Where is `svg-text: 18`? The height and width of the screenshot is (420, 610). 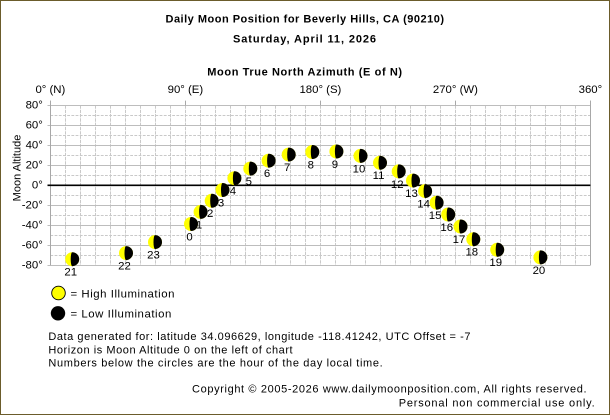
svg-text: 18 is located at coordinates (471, 253).